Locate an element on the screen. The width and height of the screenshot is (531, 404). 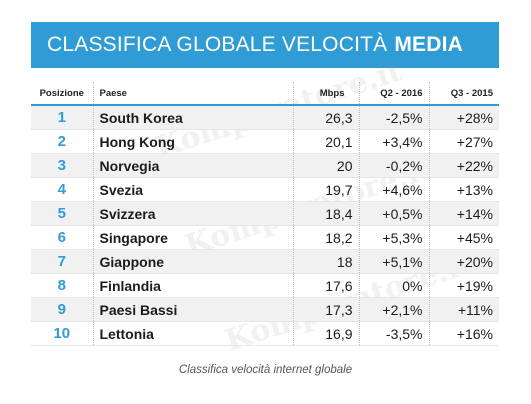
table-row: 10 Lettonia 16,9 -3,5% +16% is located at coordinates (265, 333).